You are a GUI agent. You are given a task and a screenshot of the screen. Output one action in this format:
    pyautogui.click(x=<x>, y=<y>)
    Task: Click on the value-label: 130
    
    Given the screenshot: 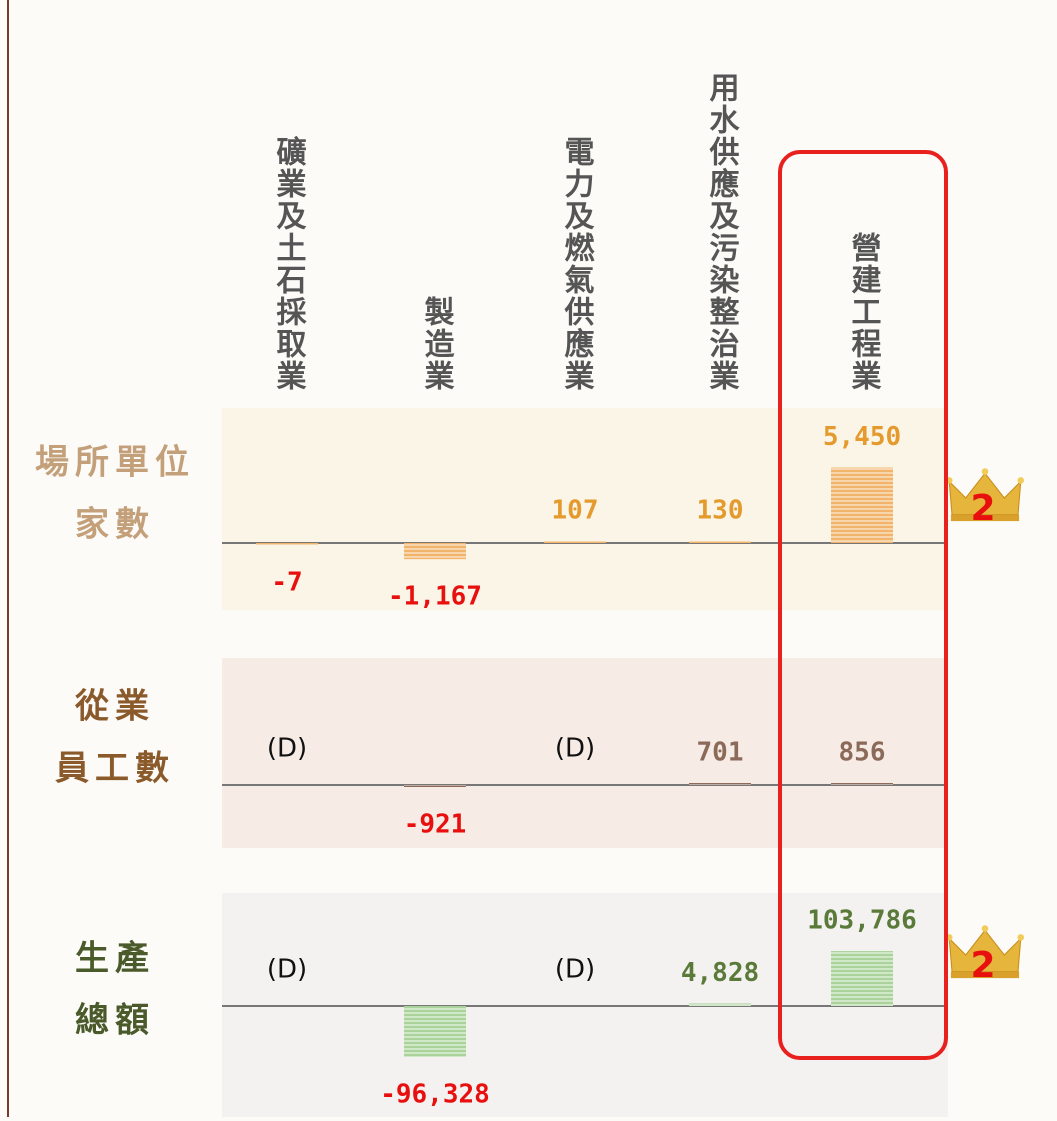 What is the action you would take?
    pyautogui.click(x=720, y=511)
    